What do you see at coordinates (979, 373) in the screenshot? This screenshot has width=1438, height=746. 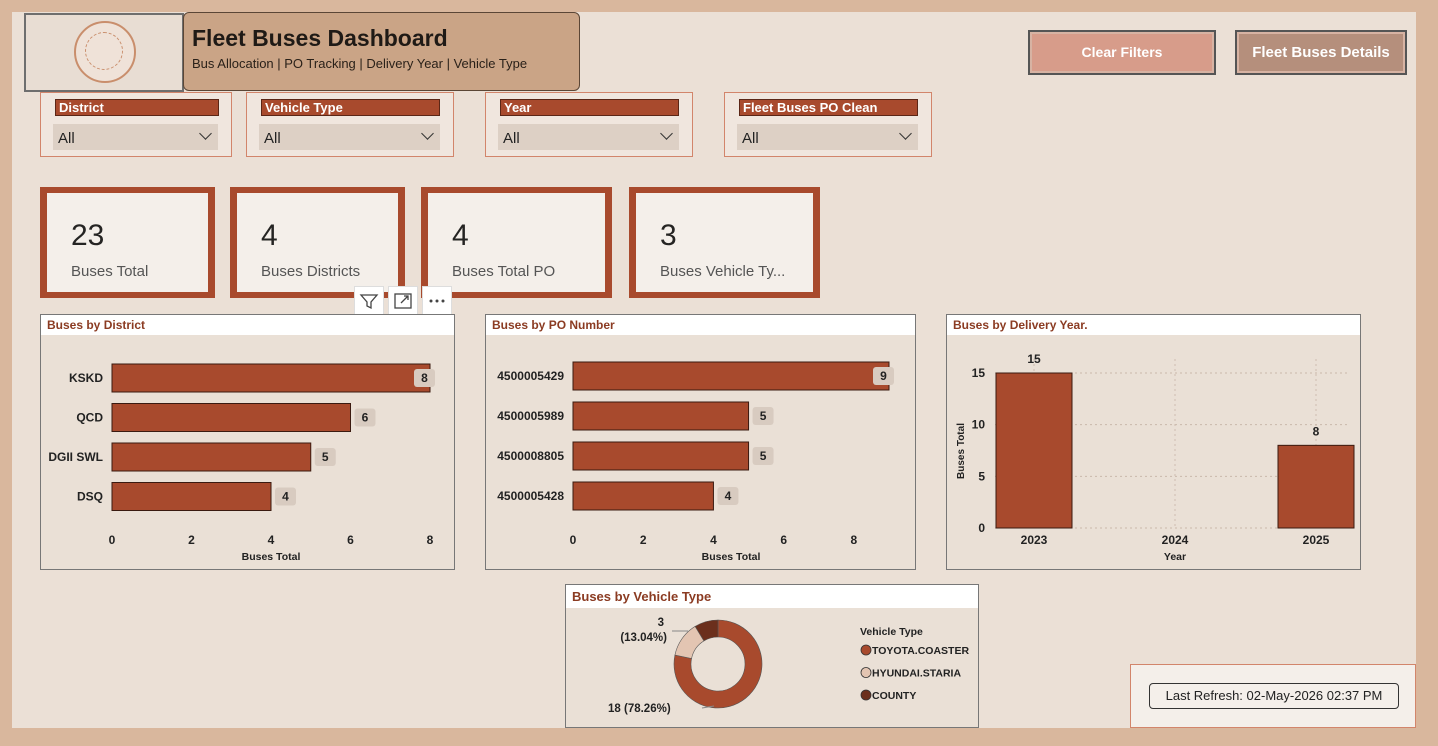 I see `tick-label: 15` at bounding box center [979, 373].